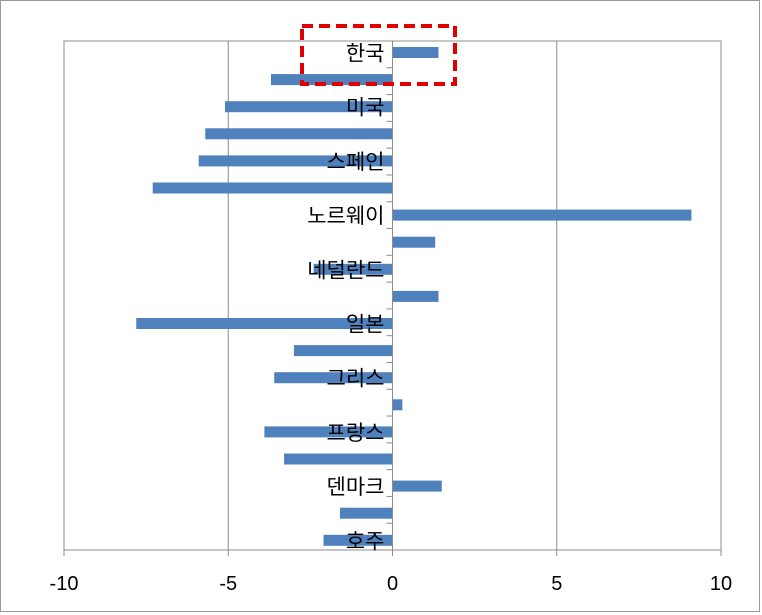  What do you see at coordinates (356, 162) in the screenshot?
I see `category-label: 스페인` at bounding box center [356, 162].